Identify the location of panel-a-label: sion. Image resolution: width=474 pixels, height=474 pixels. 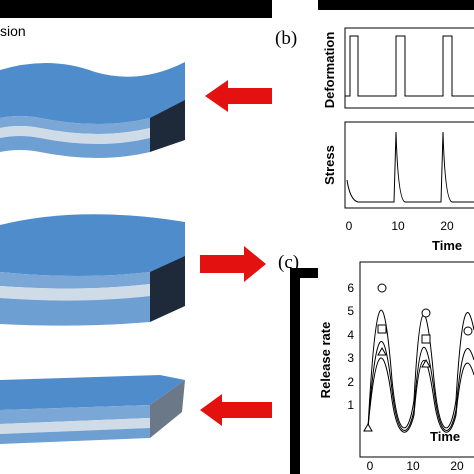
(13, 31).